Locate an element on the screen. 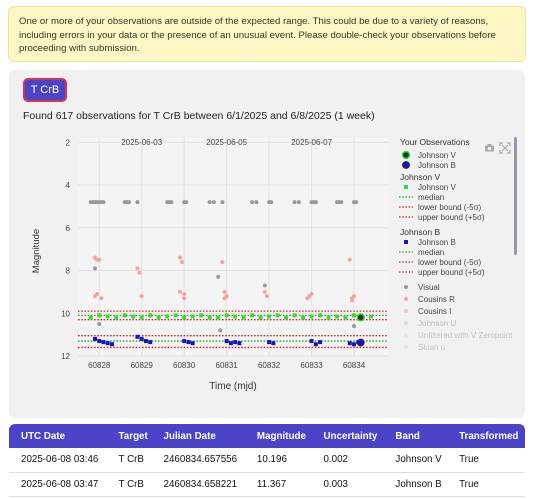  camera-icon is located at coordinates (489, 148).